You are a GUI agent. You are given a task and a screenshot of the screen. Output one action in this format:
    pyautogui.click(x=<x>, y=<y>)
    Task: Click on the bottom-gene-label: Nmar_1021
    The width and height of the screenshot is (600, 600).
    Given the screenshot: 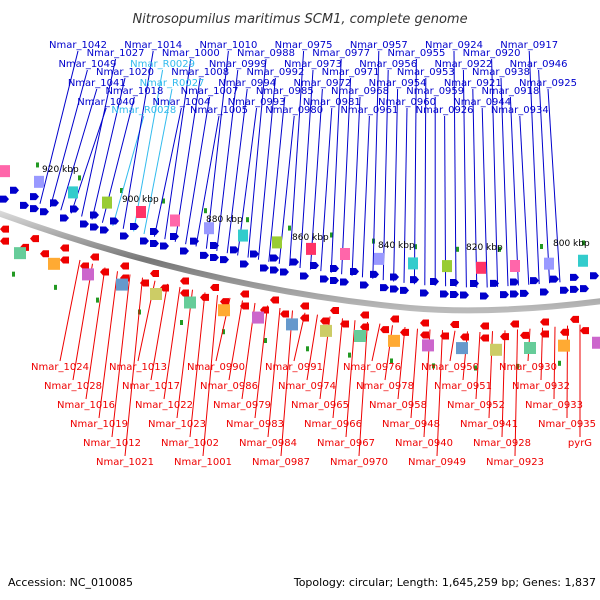 What is the action you would take?
    pyautogui.click(x=125, y=462)
    